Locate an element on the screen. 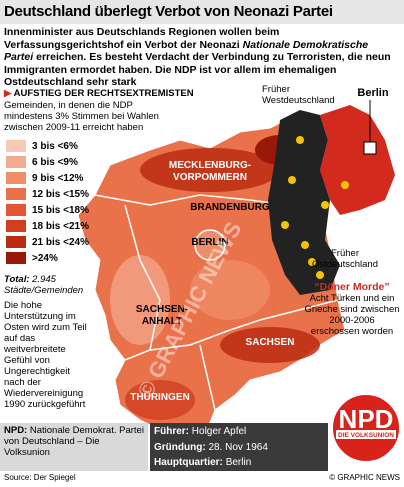 The width and height of the screenshot is (404, 487). legend-item: 3 bis <6% is located at coordinates (47, 146).